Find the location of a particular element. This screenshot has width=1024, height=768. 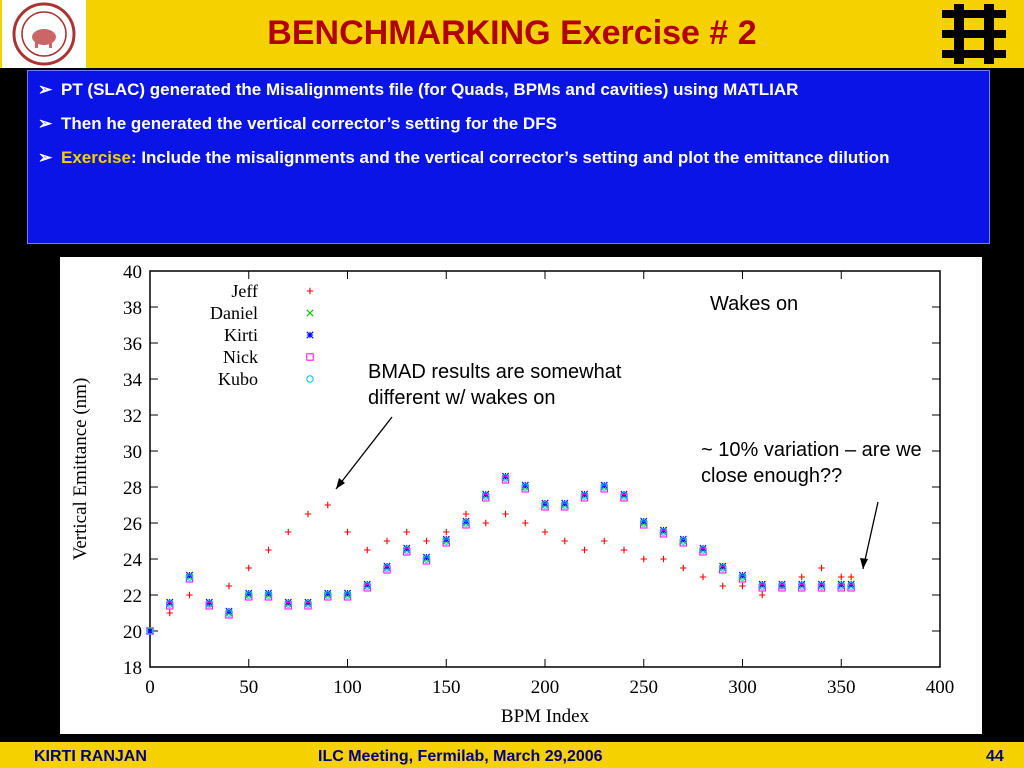

x-tick-label: 300 is located at coordinates (742, 687).